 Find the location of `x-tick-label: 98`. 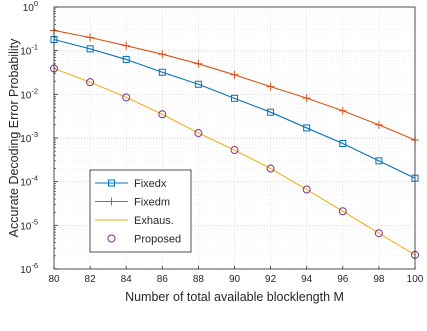

x-tick-label: 98 is located at coordinates (379, 279).